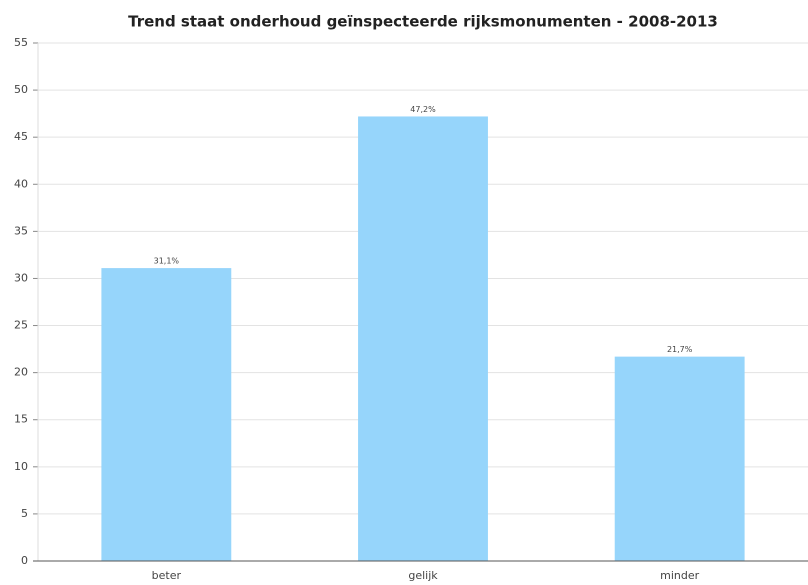 This screenshot has height=585, width=808. What do you see at coordinates (21, 325) in the screenshot?
I see `y-tick-label: 25` at bounding box center [21, 325].